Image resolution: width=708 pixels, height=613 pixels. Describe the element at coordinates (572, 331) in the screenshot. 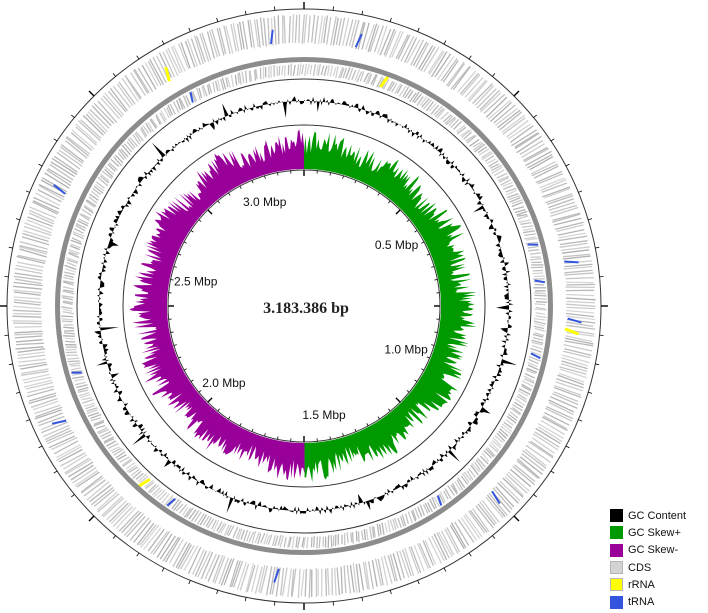

I see `rrna-feature` at that location.